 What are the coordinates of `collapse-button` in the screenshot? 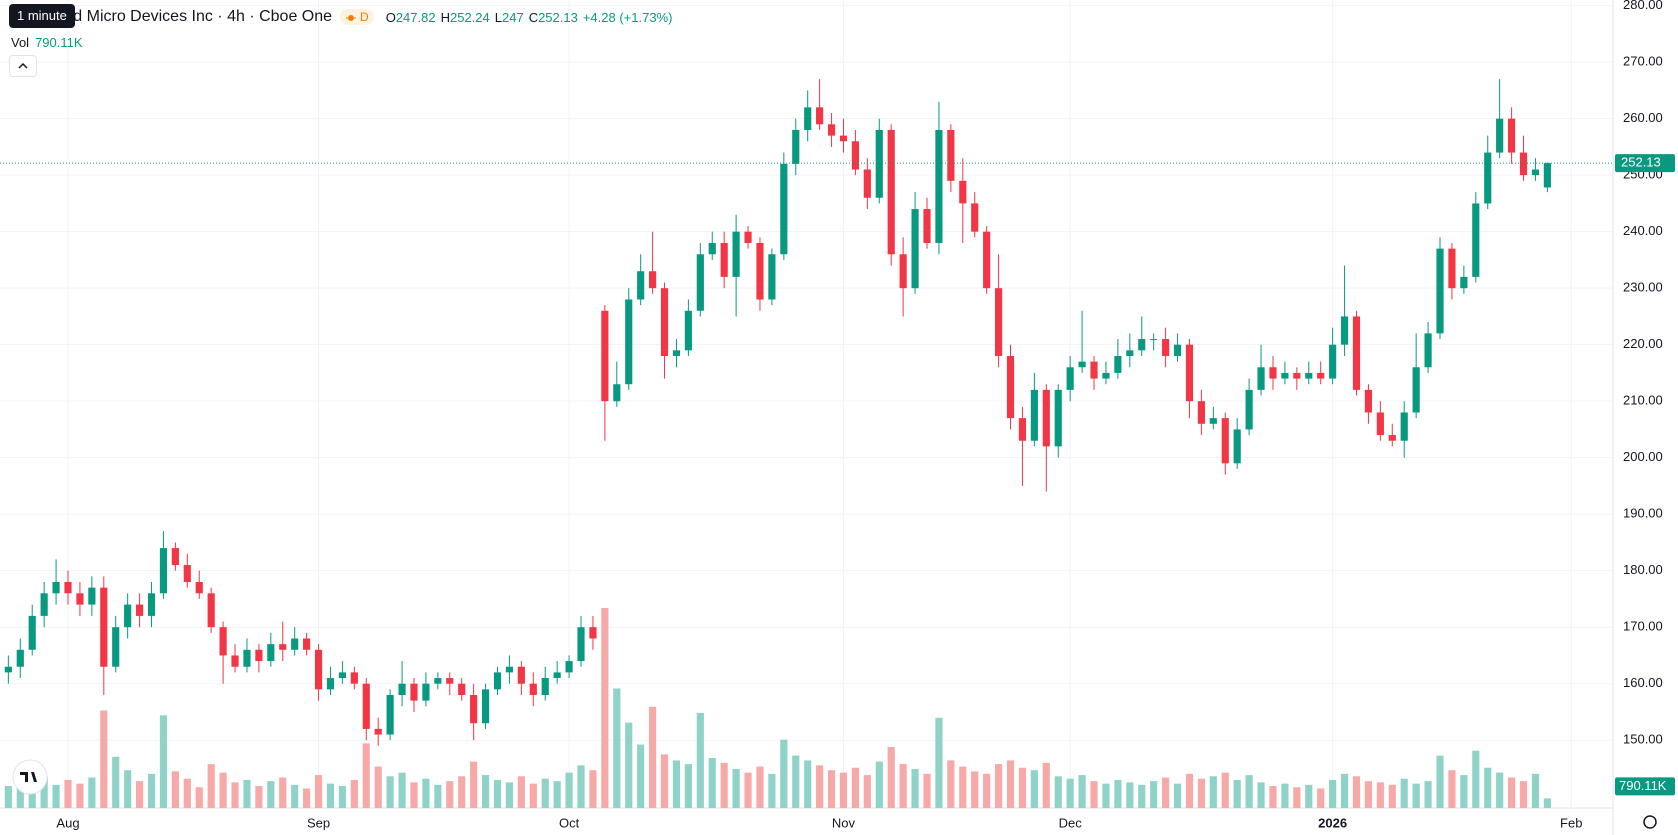 It's located at (23, 66).